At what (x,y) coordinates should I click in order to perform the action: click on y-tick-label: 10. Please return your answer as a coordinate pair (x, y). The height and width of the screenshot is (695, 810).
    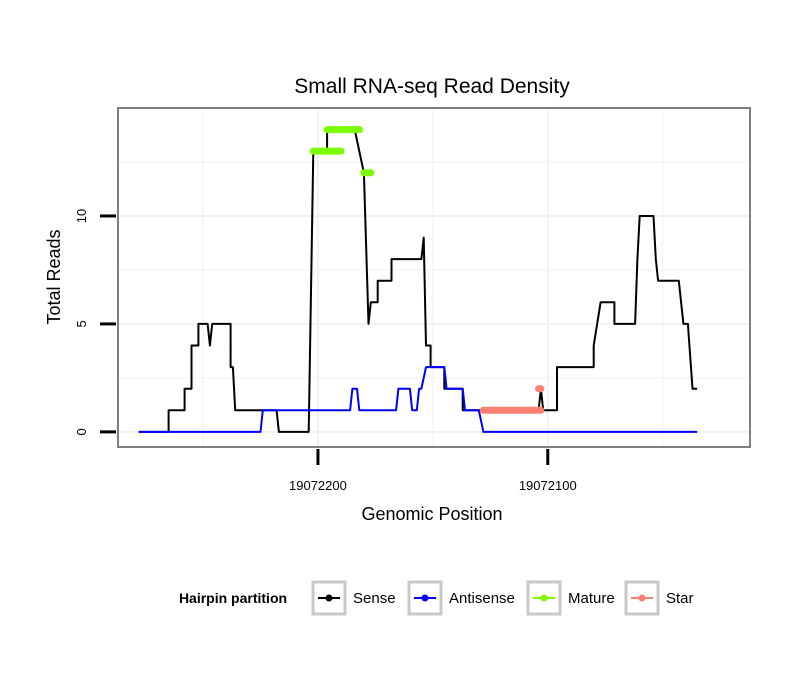
    Looking at the image, I should click on (81, 216).